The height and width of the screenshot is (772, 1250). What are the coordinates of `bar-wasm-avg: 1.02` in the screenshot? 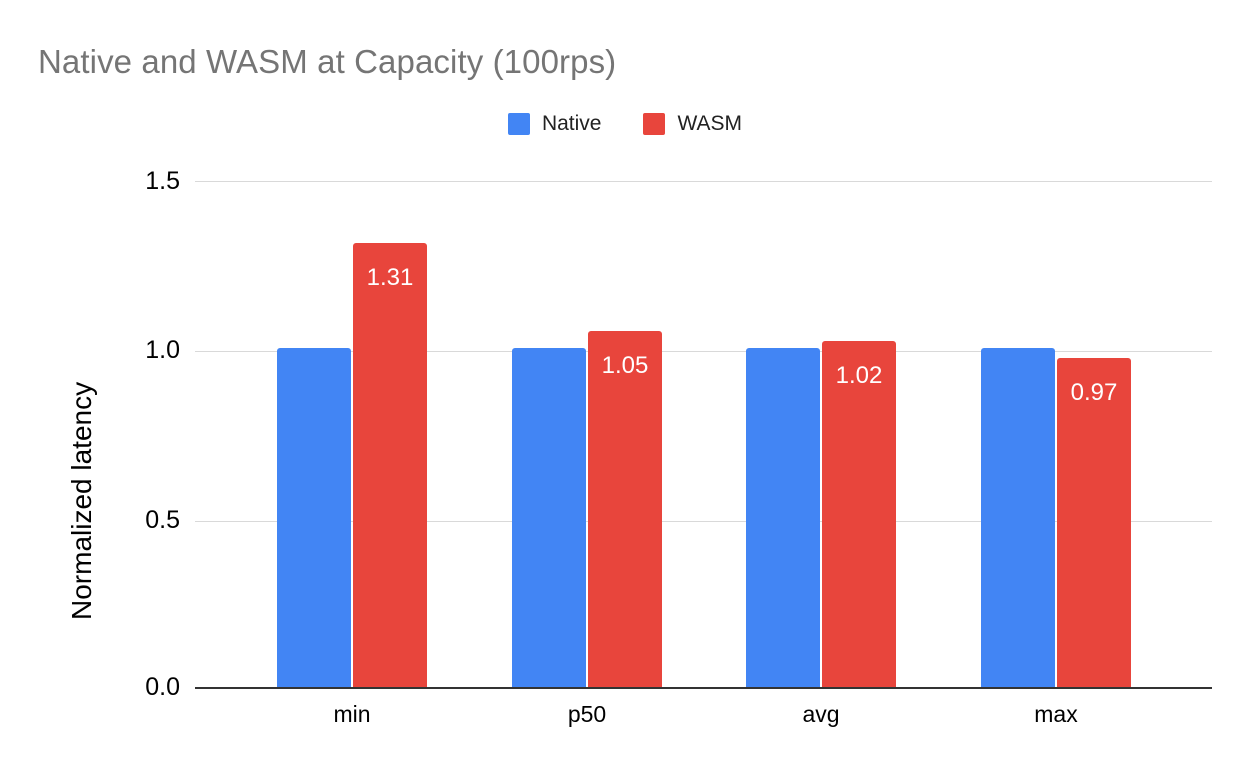 It's located at (859, 514).